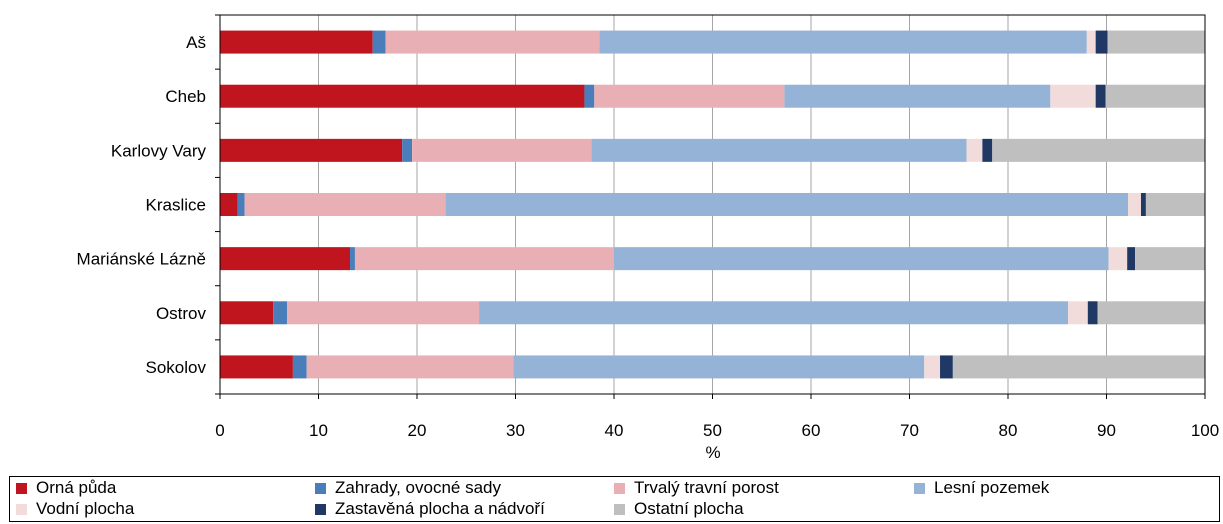  What do you see at coordinates (909, 430) in the screenshot?
I see `x-tick-label: 70` at bounding box center [909, 430].